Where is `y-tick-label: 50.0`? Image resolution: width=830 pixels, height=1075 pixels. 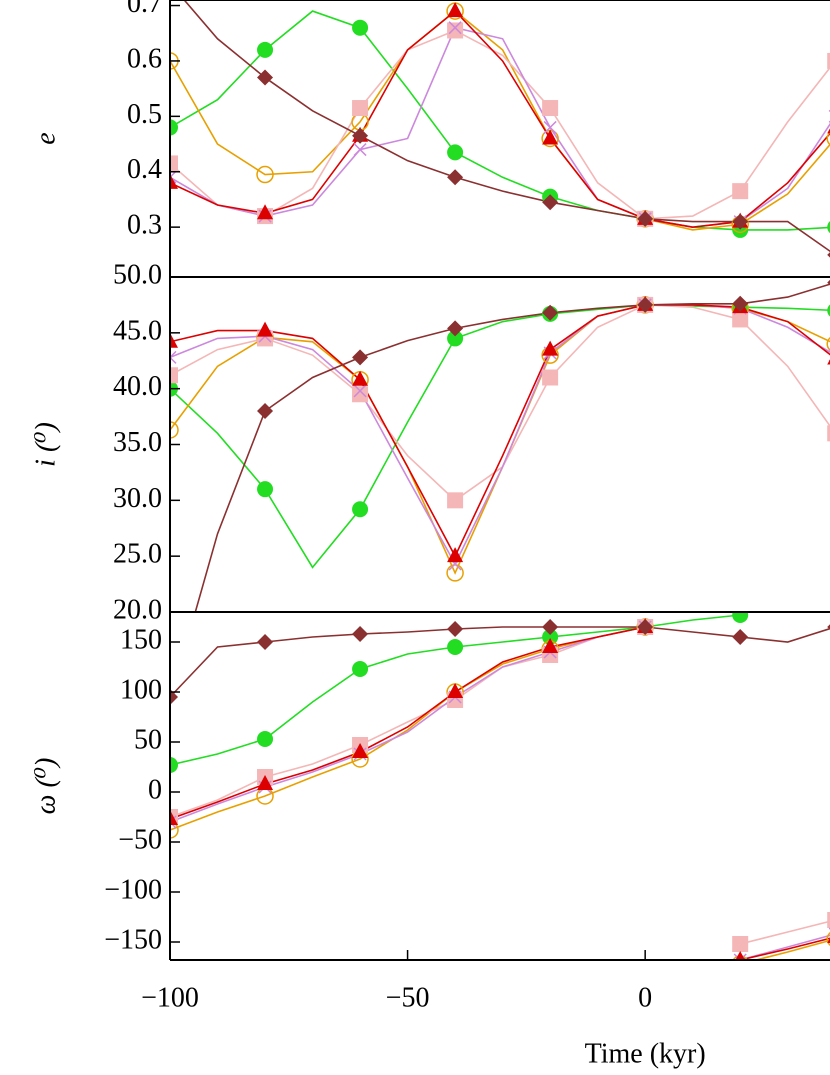 y-tick-label: 50.0 is located at coordinates (137, 274).